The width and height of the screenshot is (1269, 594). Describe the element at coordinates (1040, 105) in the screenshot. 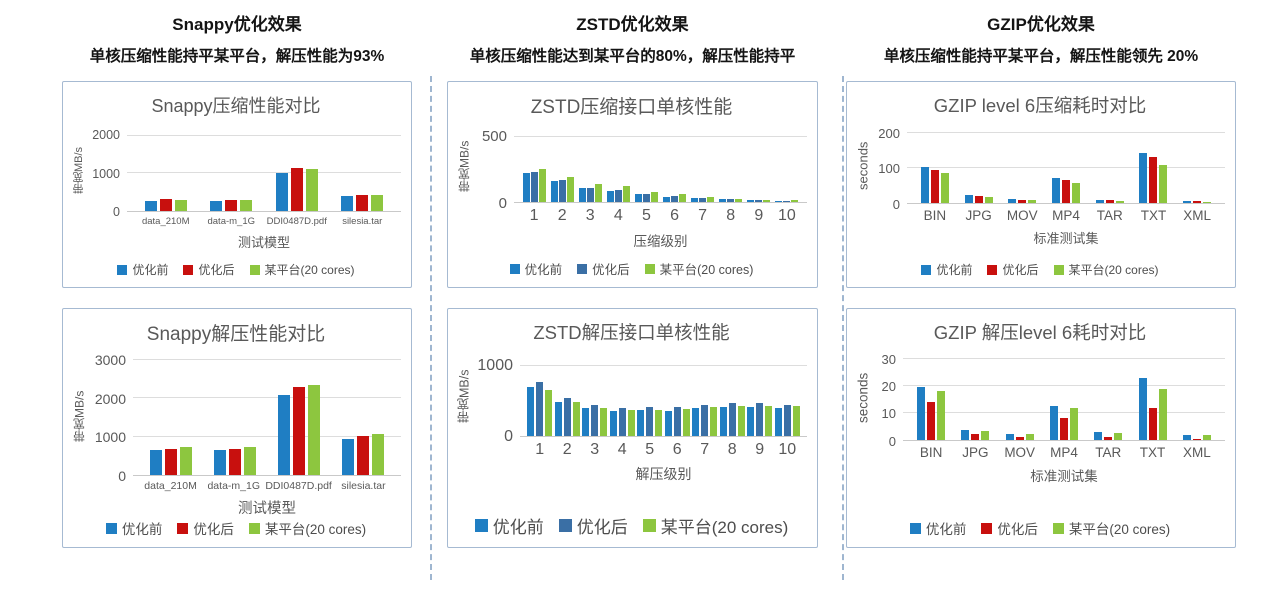

I see `chart-title: GZIP level 6压缩耗时对比` at that location.